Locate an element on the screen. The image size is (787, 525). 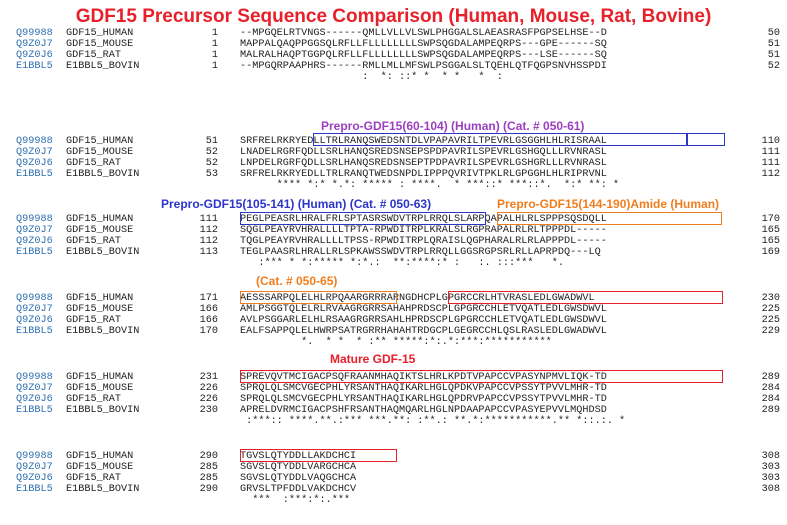
start-position: 51 is located at coordinates (211, 141).